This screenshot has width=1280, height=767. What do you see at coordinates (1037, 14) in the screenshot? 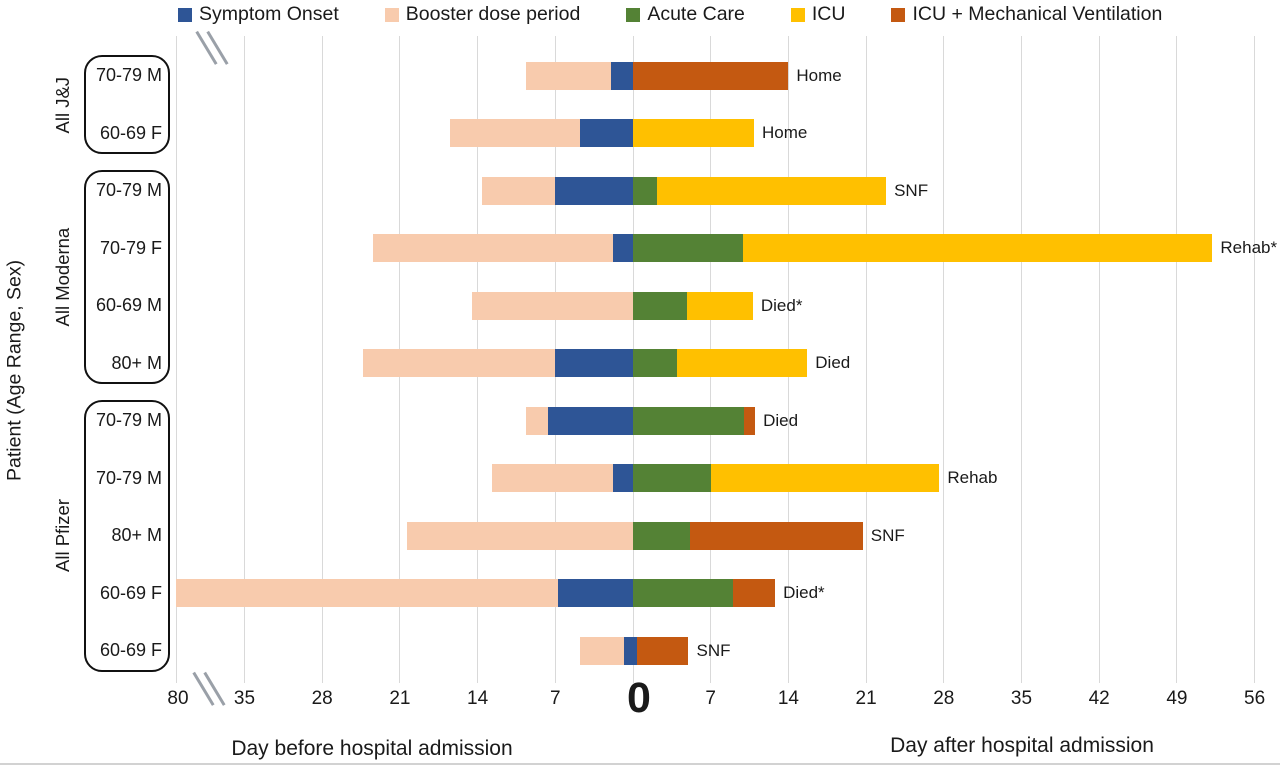
I see `legend-label: ICU + Mechanical Ventilation` at bounding box center [1037, 14].